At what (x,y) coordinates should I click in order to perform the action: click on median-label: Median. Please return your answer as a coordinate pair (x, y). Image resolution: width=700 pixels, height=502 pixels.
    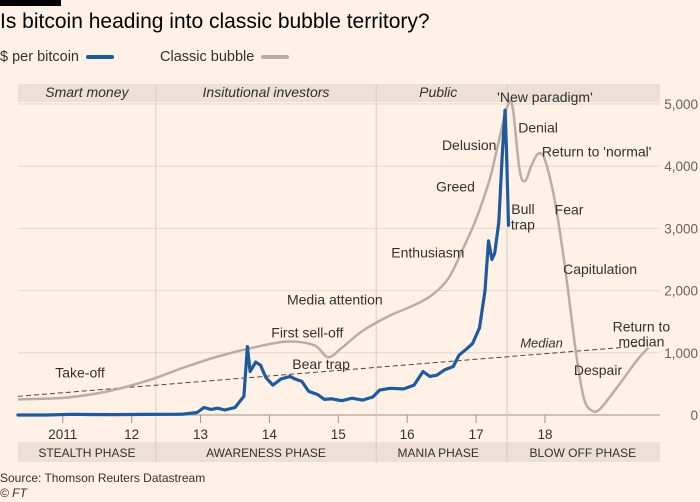
    Looking at the image, I should click on (541, 343).